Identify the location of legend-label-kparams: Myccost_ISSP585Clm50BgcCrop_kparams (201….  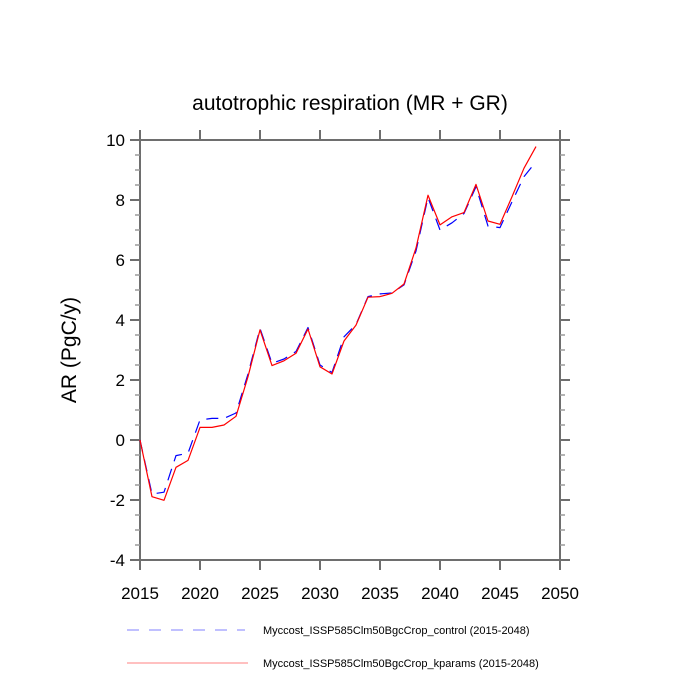
(401, 664).